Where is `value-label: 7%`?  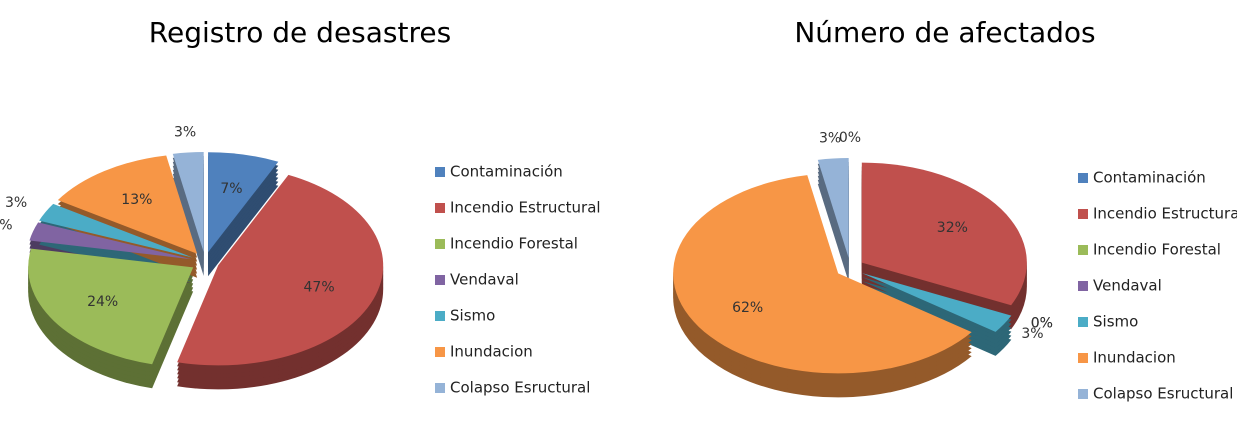 value-label: 7% is located at coordinates (231, 189).